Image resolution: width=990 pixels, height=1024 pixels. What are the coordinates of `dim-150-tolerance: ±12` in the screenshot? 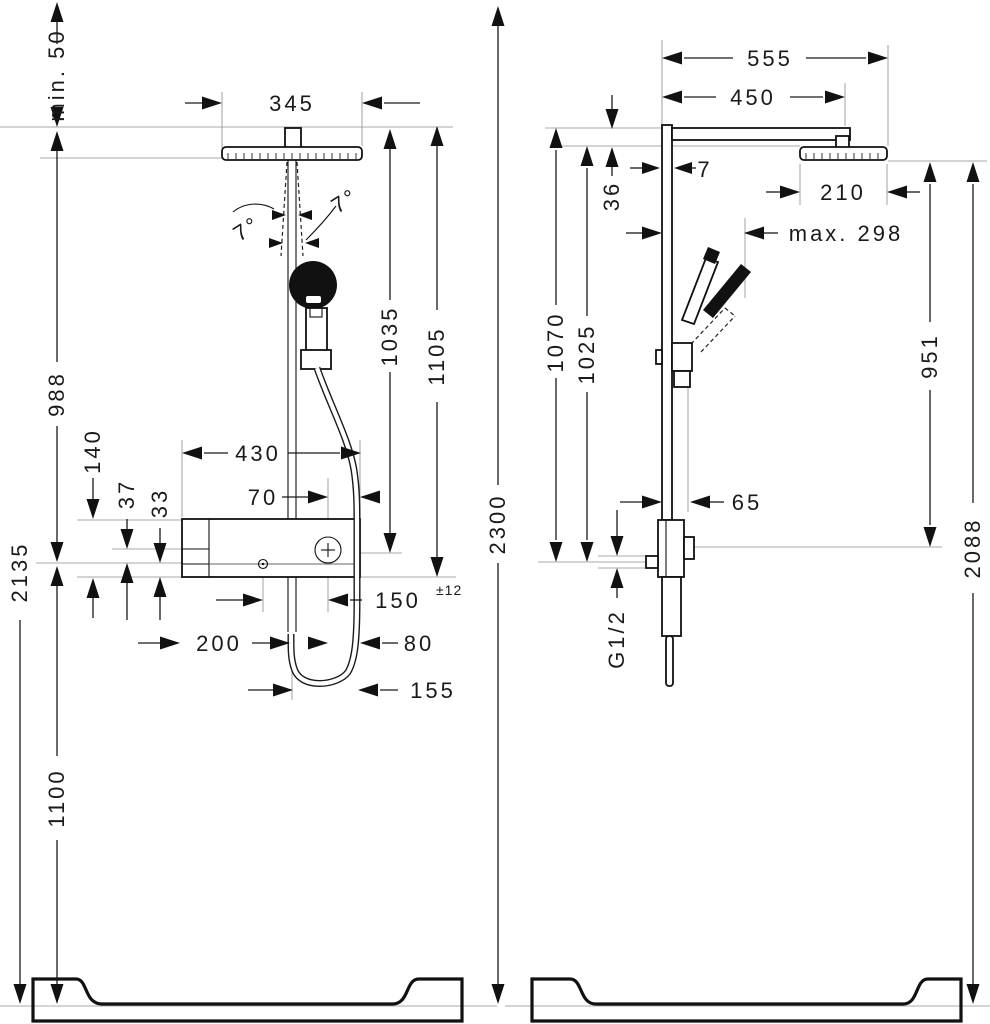 It's located at (449, 590).